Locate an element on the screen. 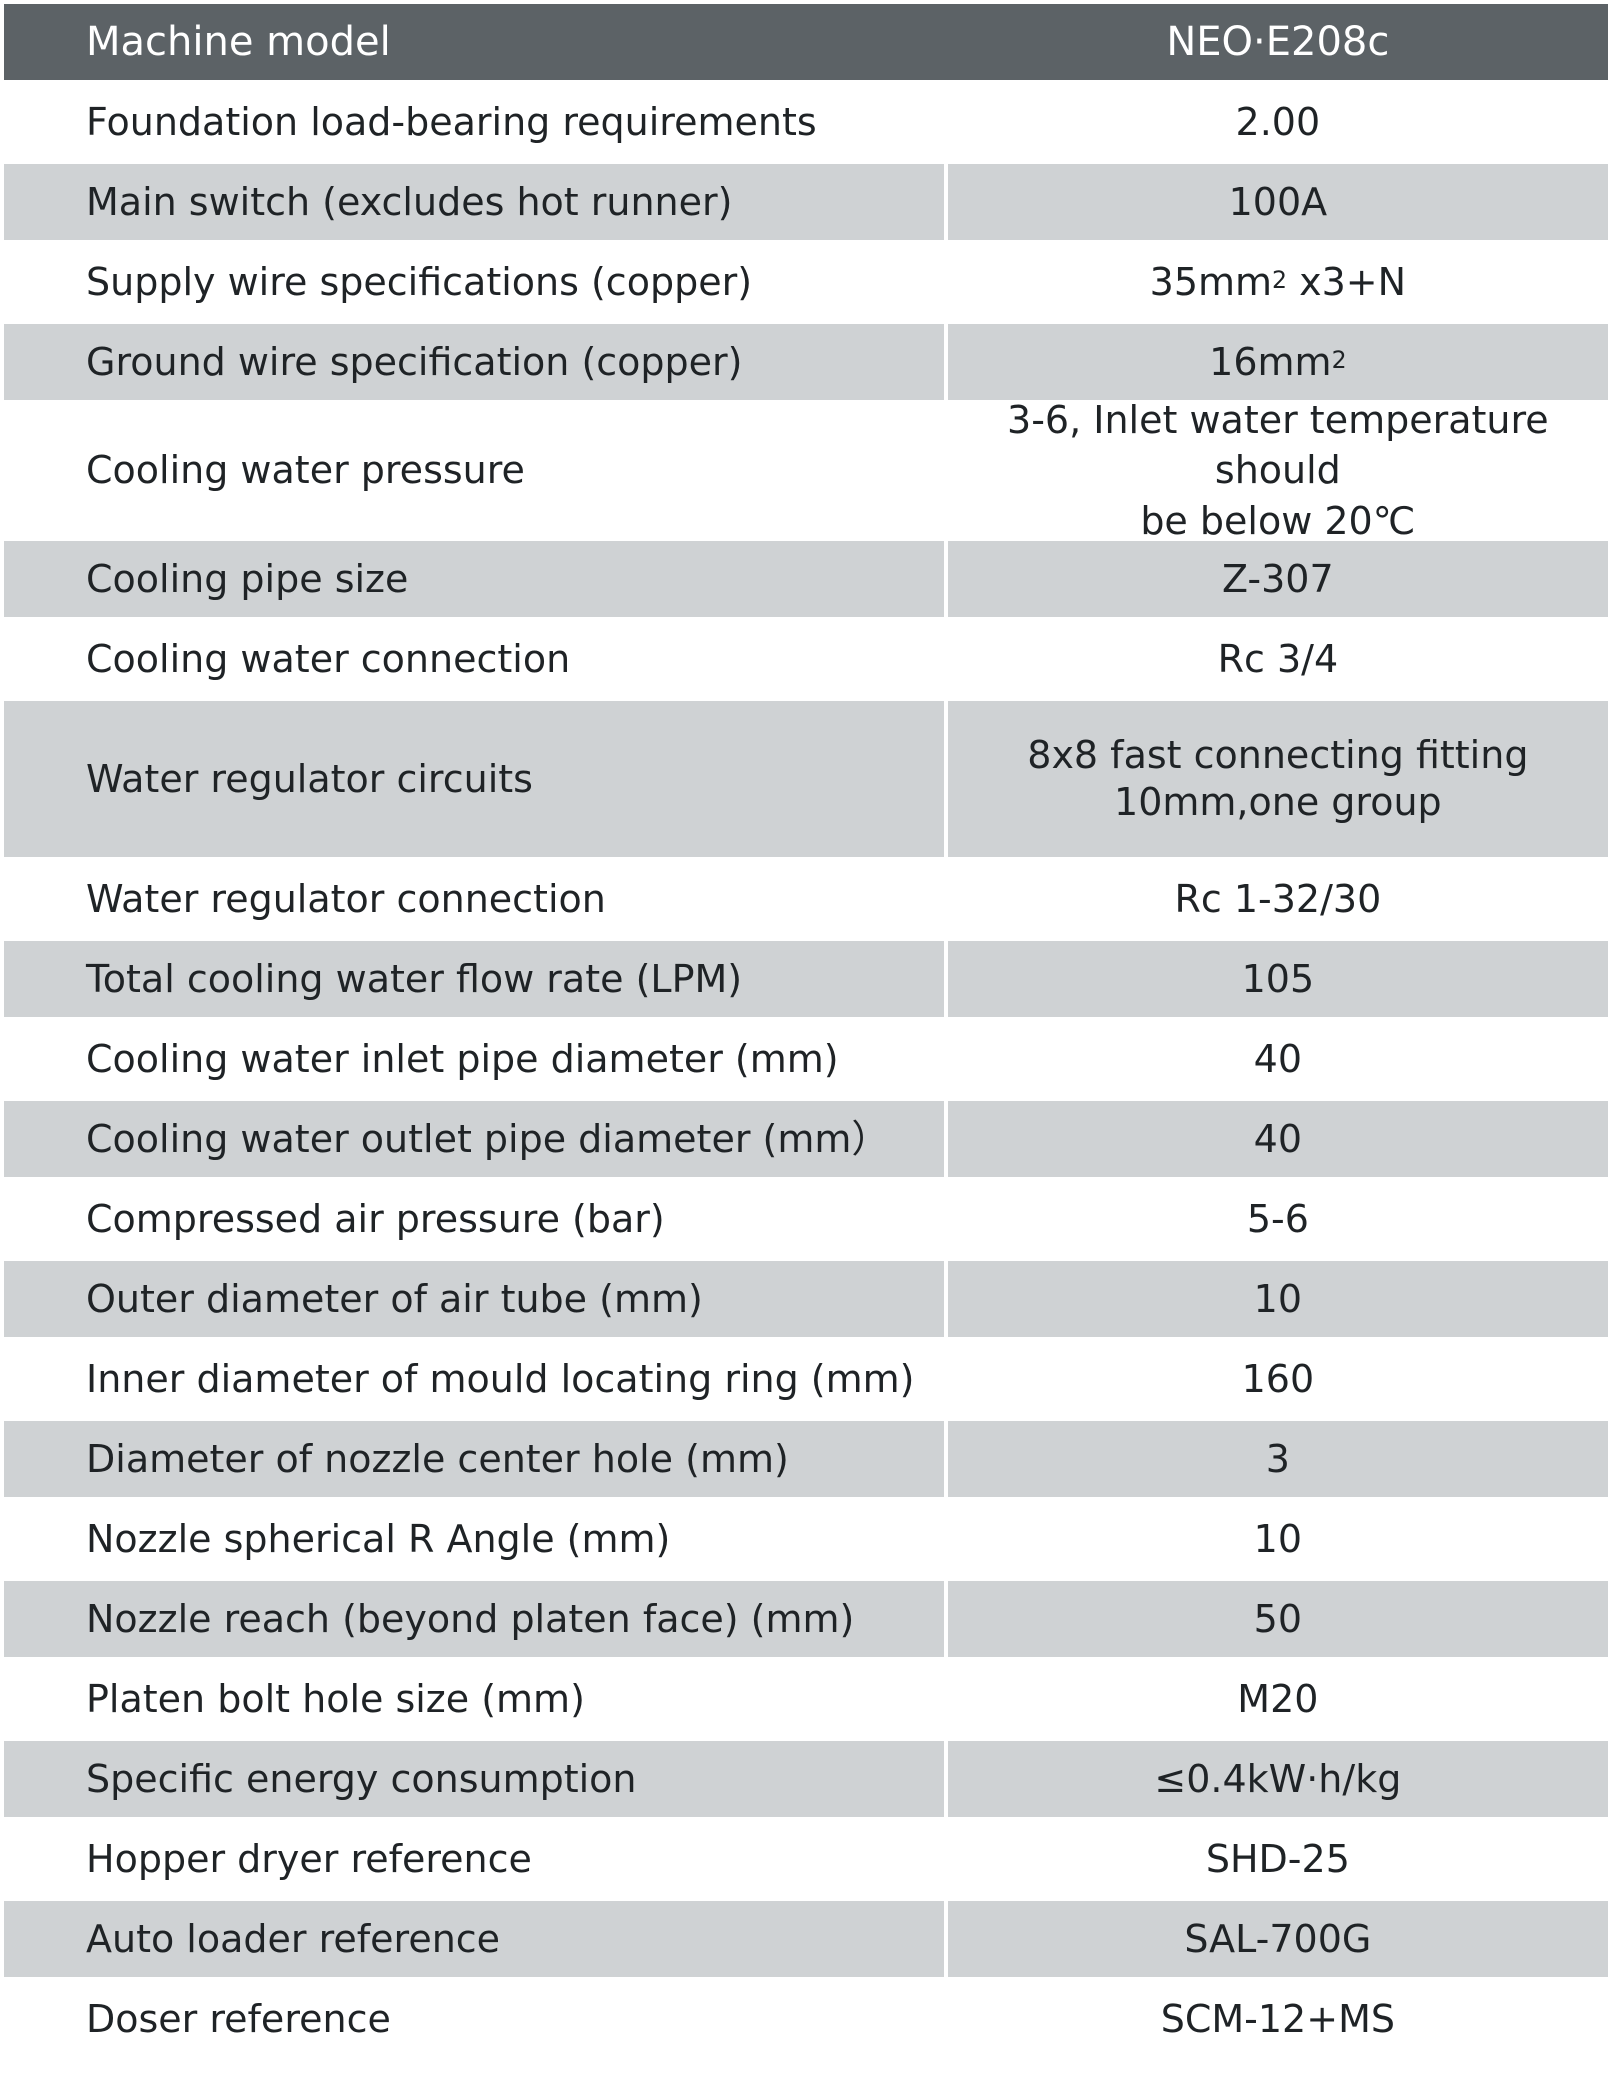  value-main: 35mm is located at coordinates (1211, 281).